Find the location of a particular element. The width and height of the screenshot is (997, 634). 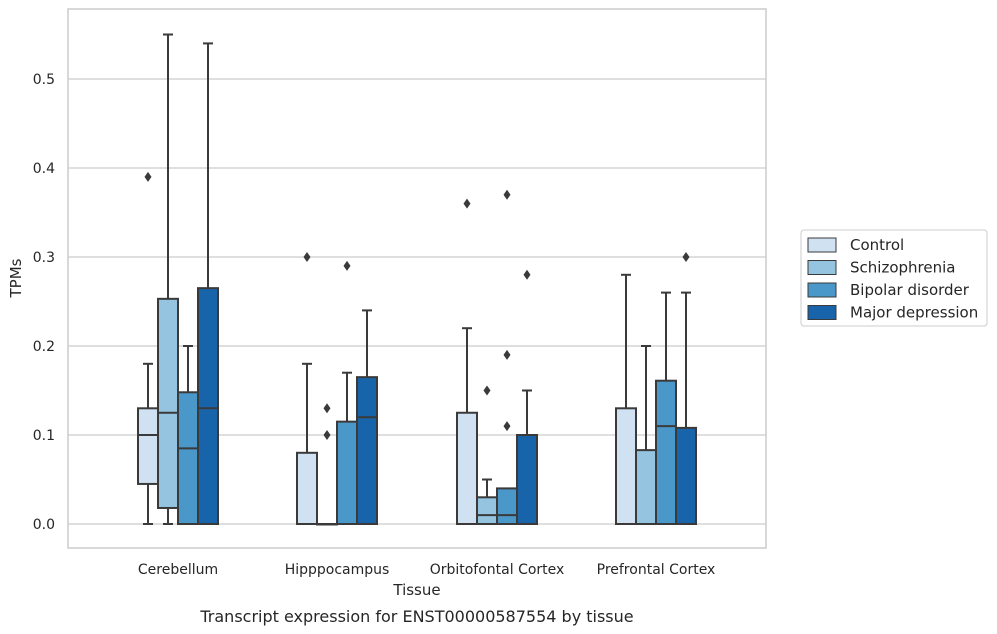

x-tick-label: Orbitofontal Cortex is located at coordinates (497, 570).